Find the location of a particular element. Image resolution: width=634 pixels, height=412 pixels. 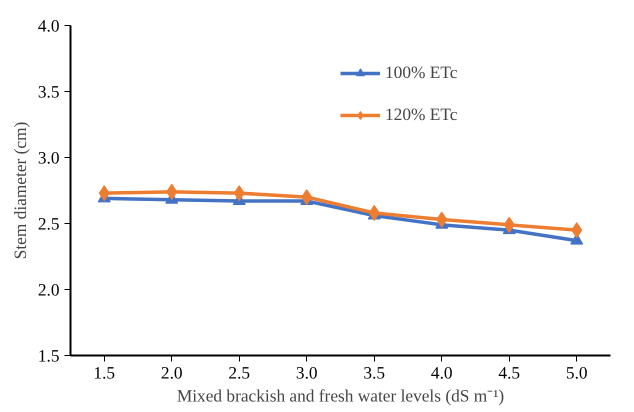

y-tick-label: 4.0 is located at coordinates (49, 26).